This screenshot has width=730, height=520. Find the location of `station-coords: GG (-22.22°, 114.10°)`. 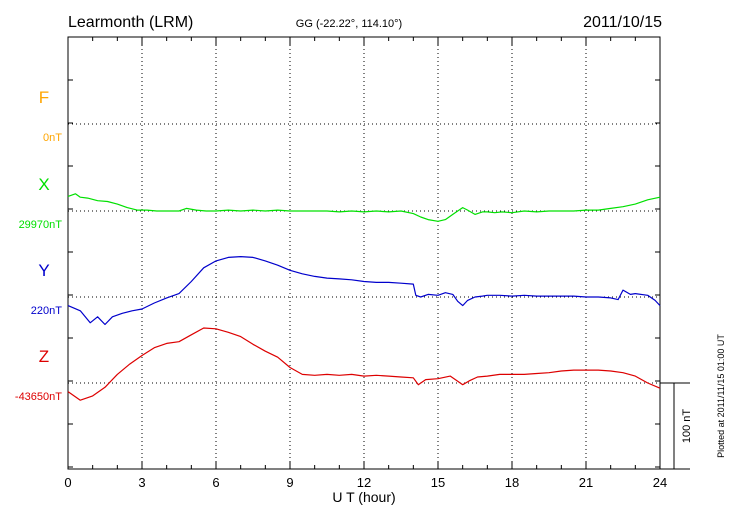

station-coords: GG (-22.22°, 114.10°) is located at coordinates (349, 24).